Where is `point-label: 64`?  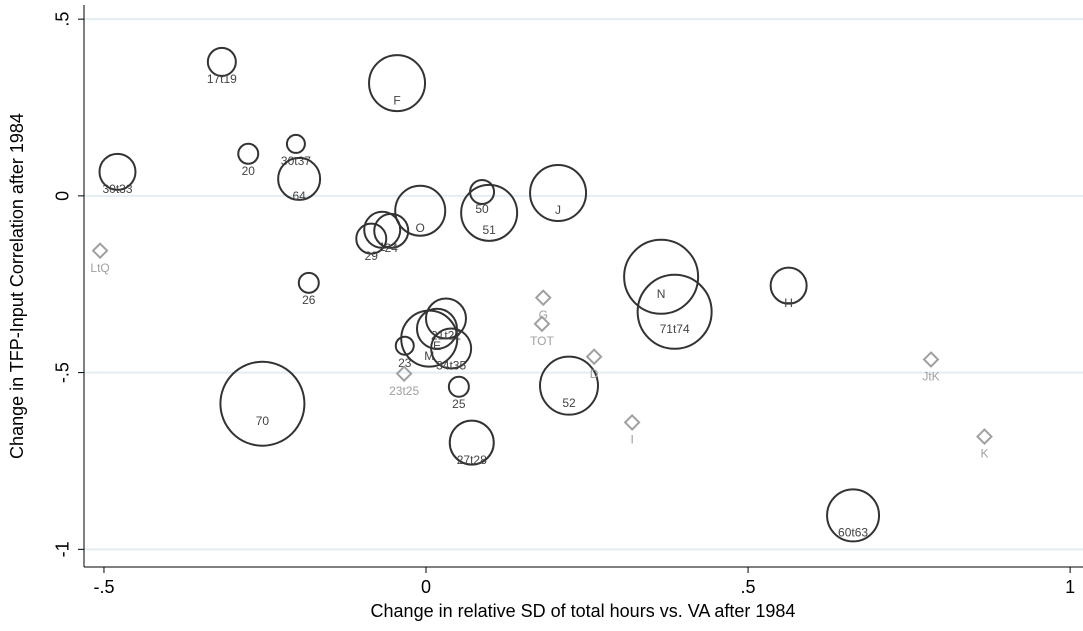
point-label: 64 is located at coordinates (299, 196).